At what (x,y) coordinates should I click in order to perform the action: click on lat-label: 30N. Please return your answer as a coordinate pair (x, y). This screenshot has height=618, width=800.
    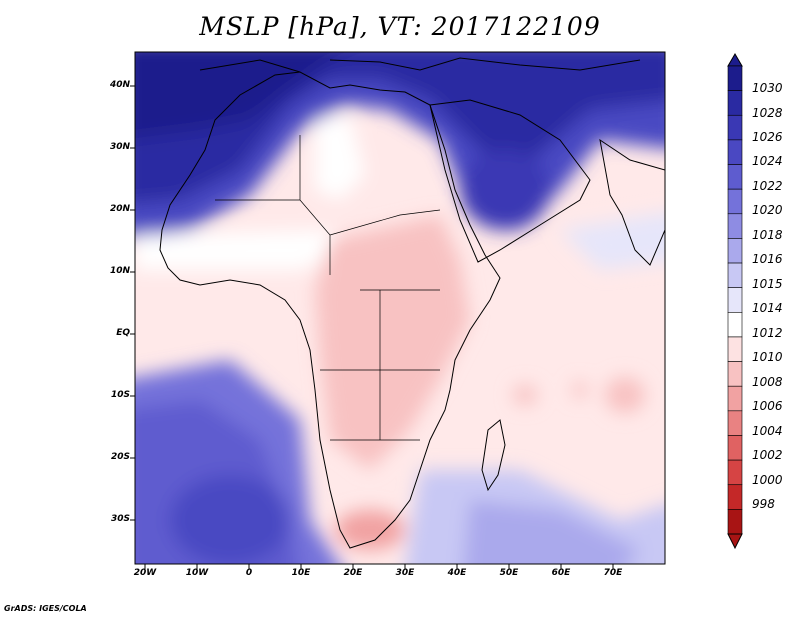
    Looking at the image, I should click on (119, 147).